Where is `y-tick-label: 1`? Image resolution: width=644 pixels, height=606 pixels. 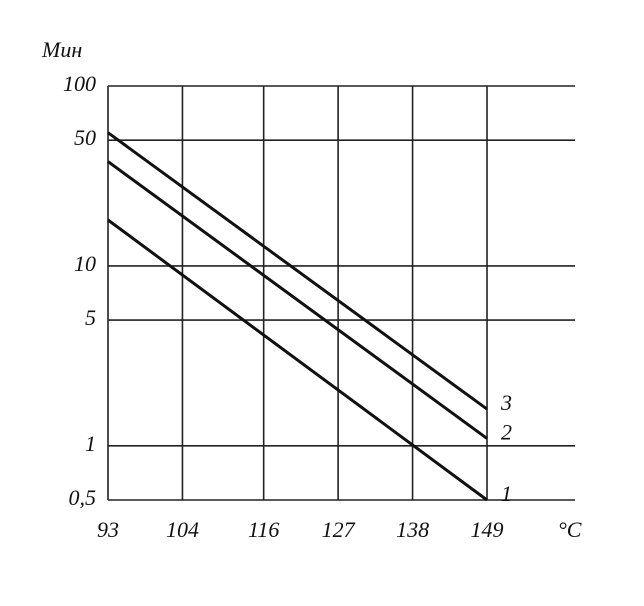 y-tick-label: 1 is located at coordinates (90, 443).